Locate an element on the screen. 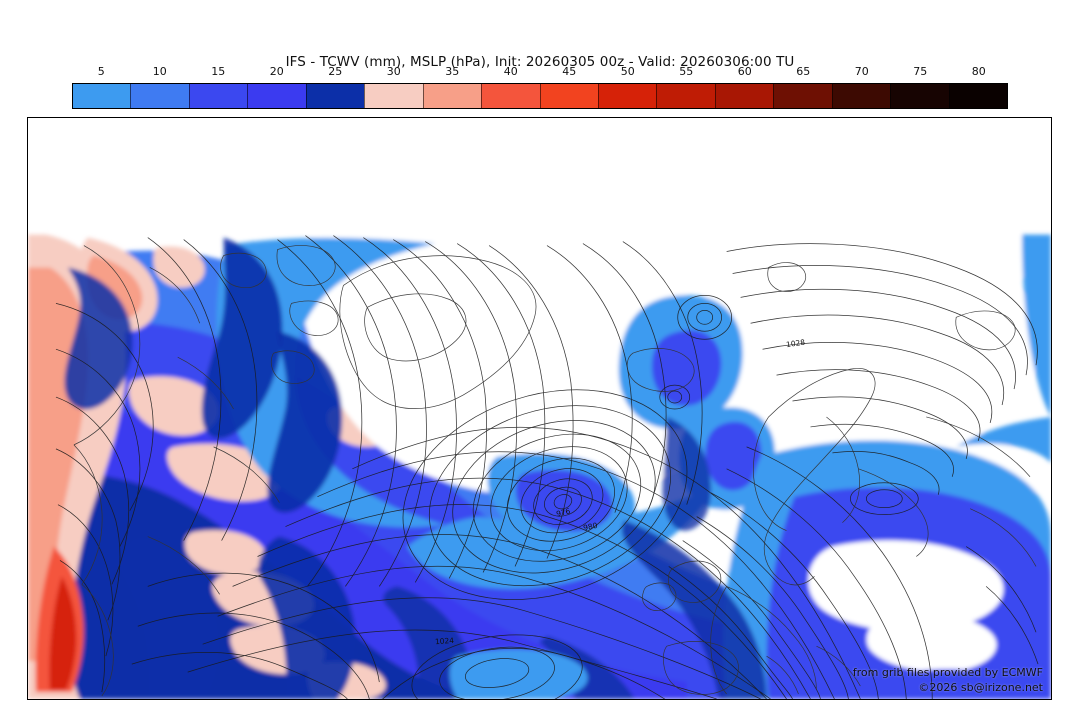 The height and width of the screenshot is (718, 1080). colorbar-swatches is located at coordinates (540, 96).